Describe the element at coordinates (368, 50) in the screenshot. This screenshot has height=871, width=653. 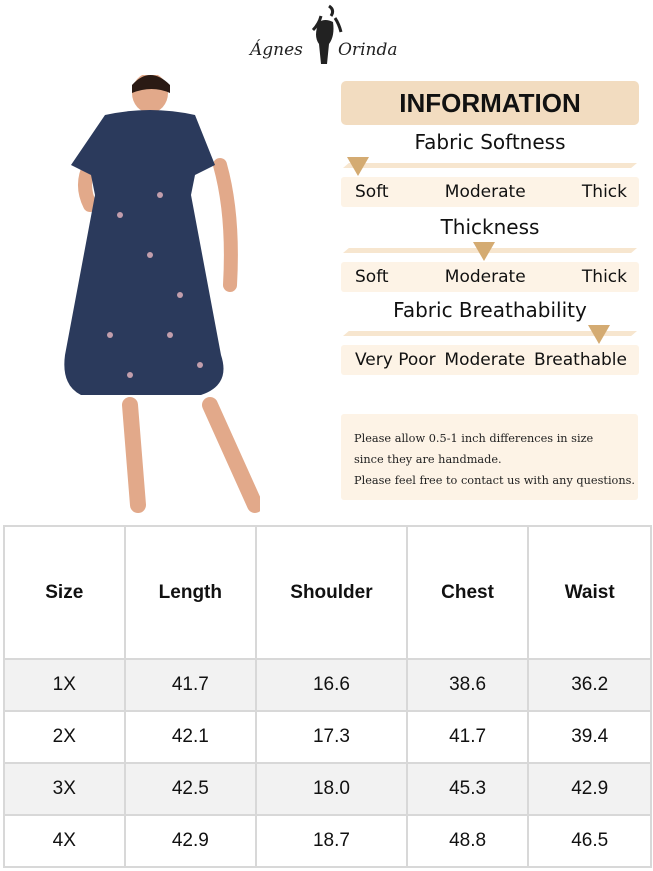
I see `logo-text-right: Orinda` at that location.